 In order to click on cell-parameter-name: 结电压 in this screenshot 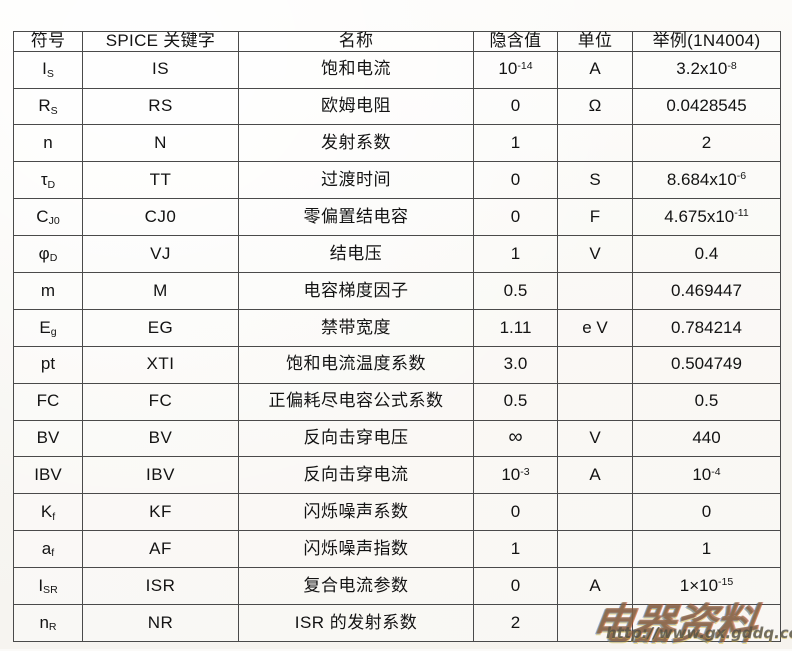, I will do `click(356, 254)`.